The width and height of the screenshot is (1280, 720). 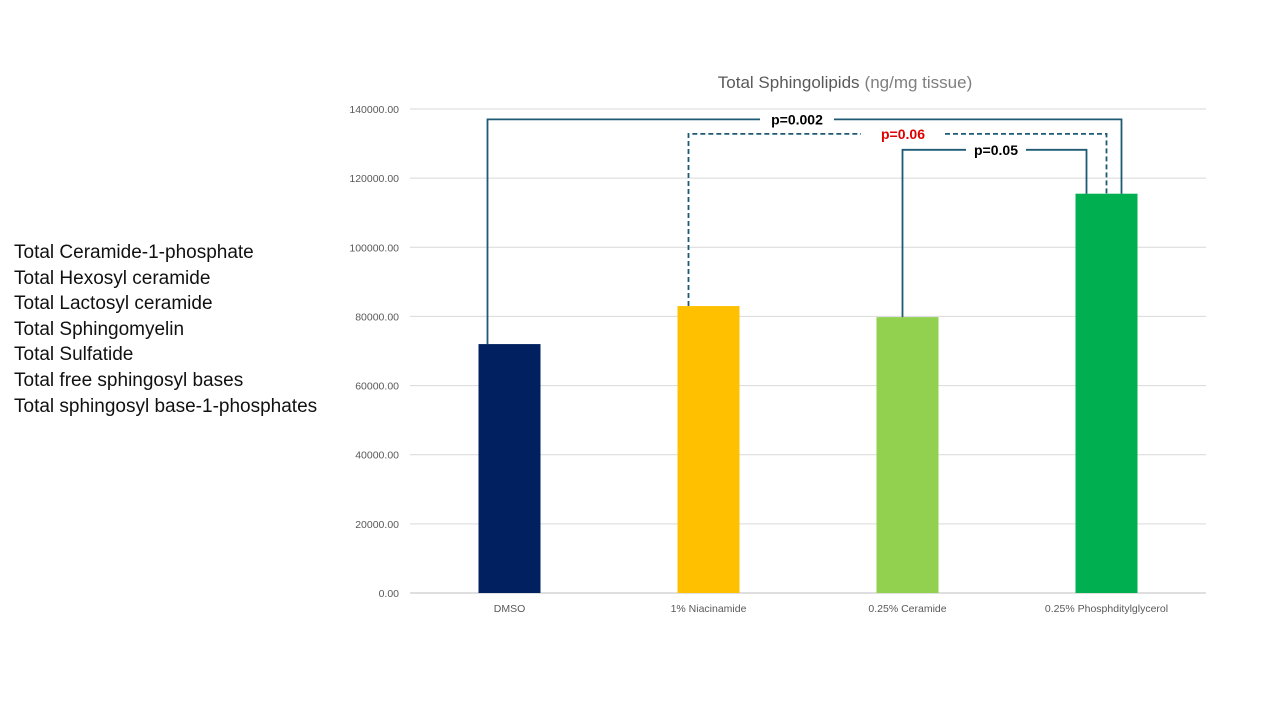 What do you see at coordinates (1106, 609) in the screenshot?
I see `x-tick-label: 0.25% Phosphditylglycerol` at bounding box center [1106, 609].